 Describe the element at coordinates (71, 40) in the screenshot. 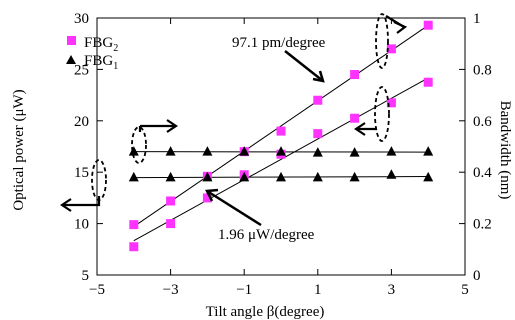

I see `legend-marker-fbg2` at that location.